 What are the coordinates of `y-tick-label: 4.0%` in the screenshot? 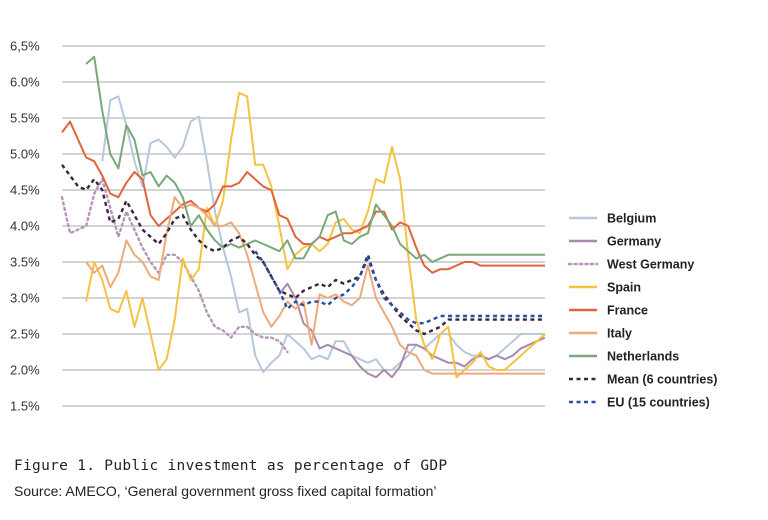 It's located at (25, 226).